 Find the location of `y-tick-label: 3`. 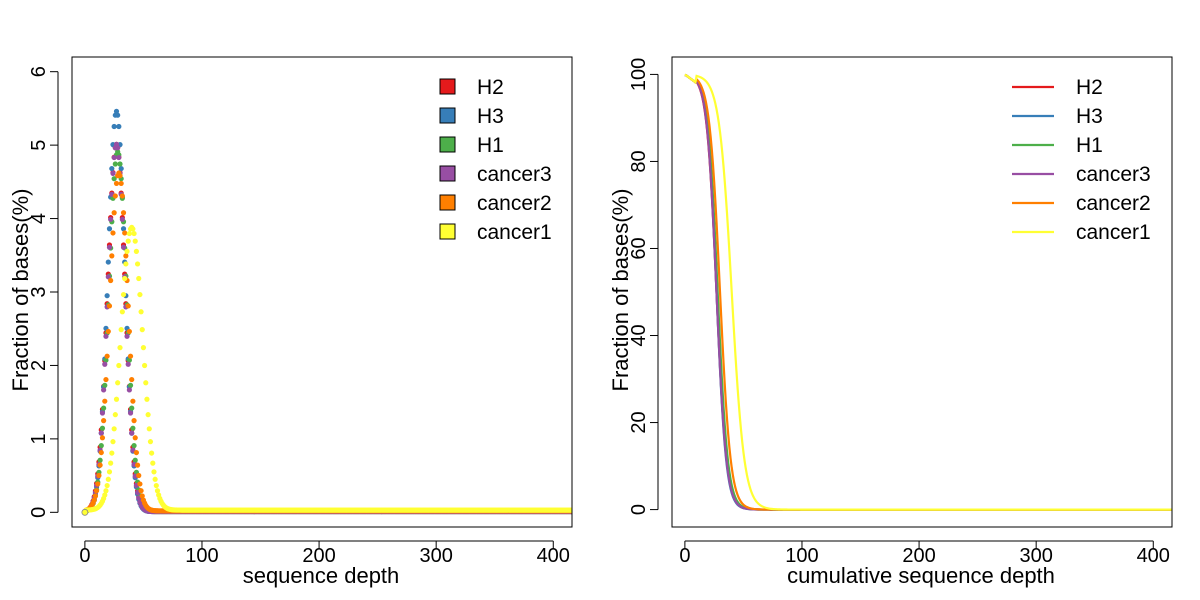

y-tick-label: 3 is located at coordinates (39, 291).